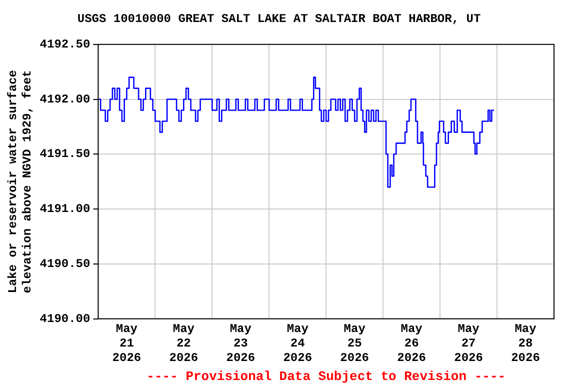  I want to click on text: ---- Provisional Data Subject to Revision ----, so click(326, 376).